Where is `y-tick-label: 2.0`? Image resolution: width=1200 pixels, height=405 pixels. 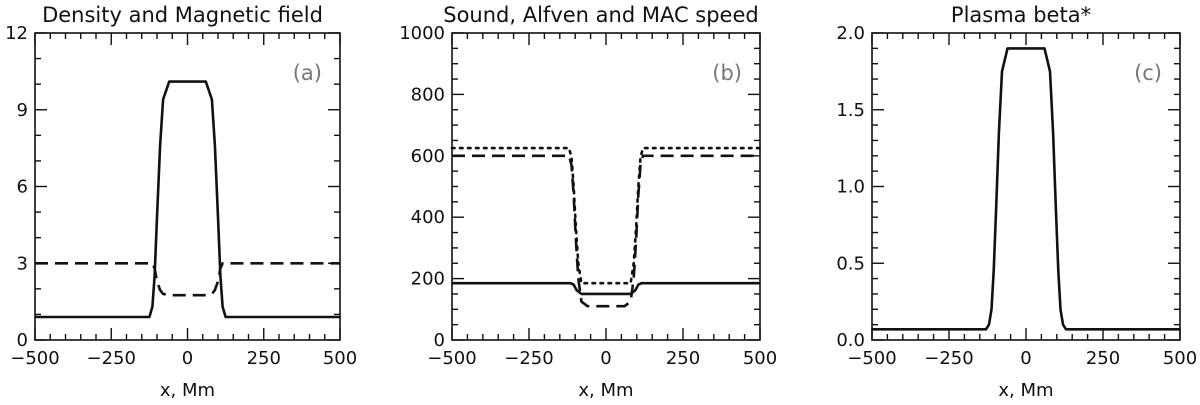 y-tick-label: 2.0 is located at coordinates (850, 33).